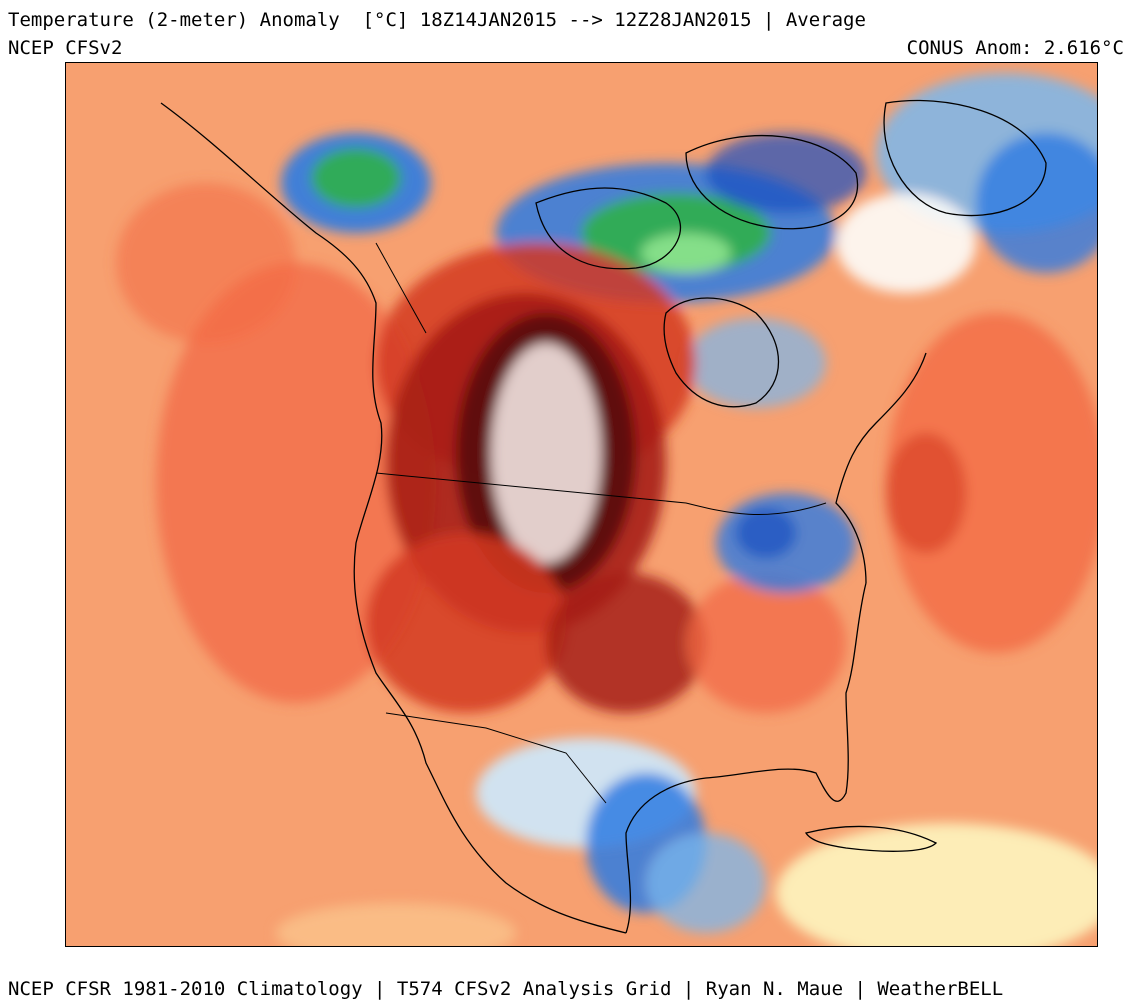  Describe the element at coordinates (401, 288) in the screenshot. I see `alaska-border` at that location.